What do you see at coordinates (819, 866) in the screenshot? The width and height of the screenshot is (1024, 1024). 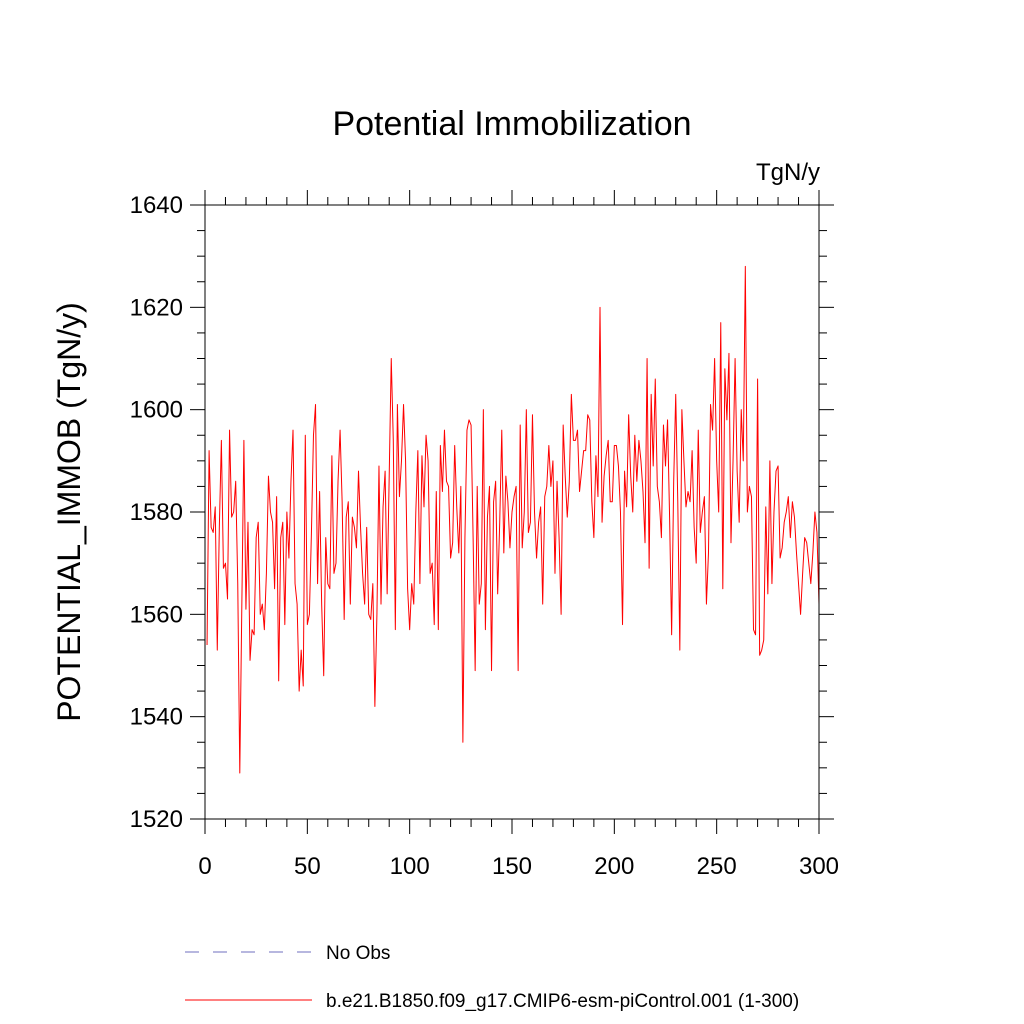 I see `x-tick-label: 300` at bounding box center [819, 866].